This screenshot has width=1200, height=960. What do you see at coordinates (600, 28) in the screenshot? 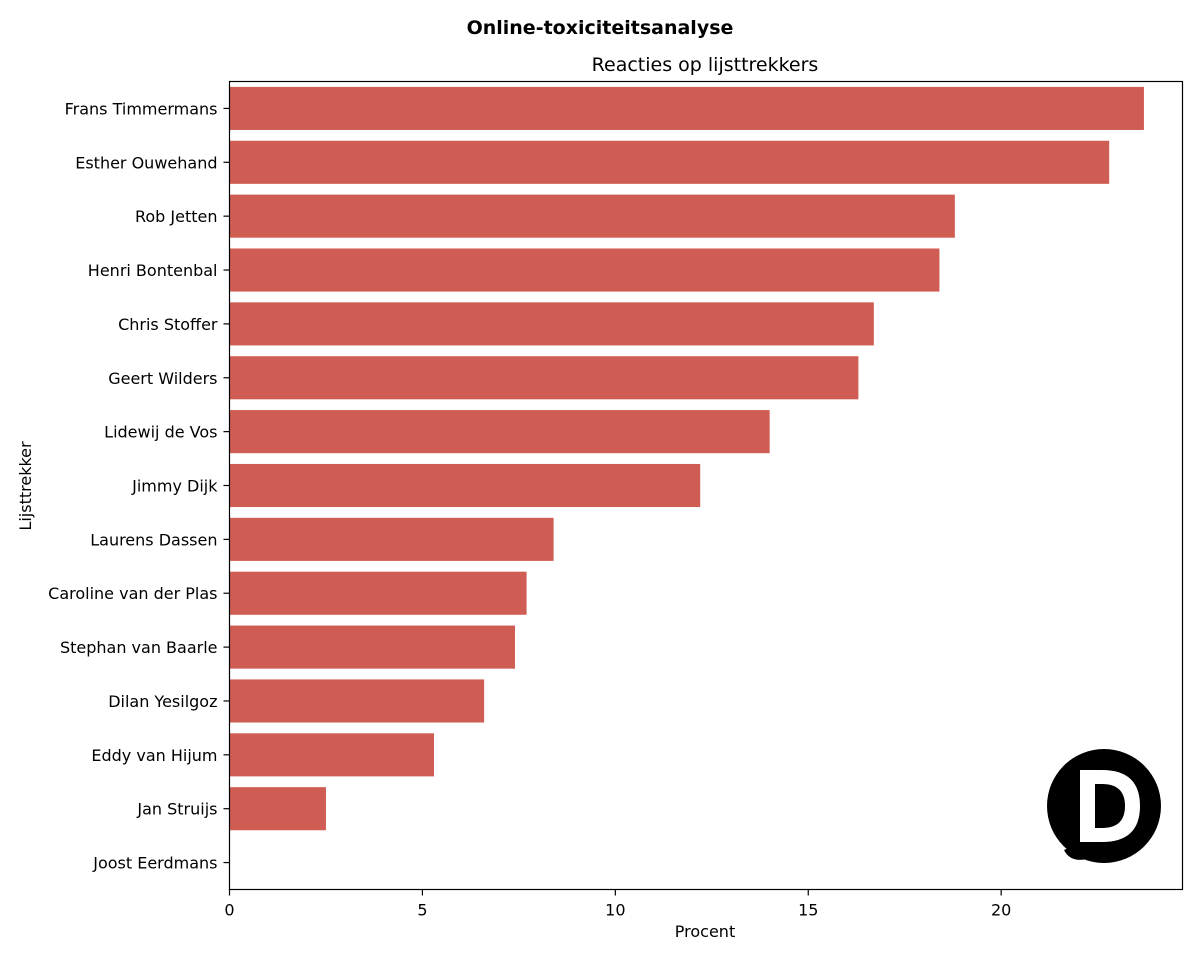
I see `chart-suptitle: Online-toxiciteitsanalyse` at bounding box center [600, 28].